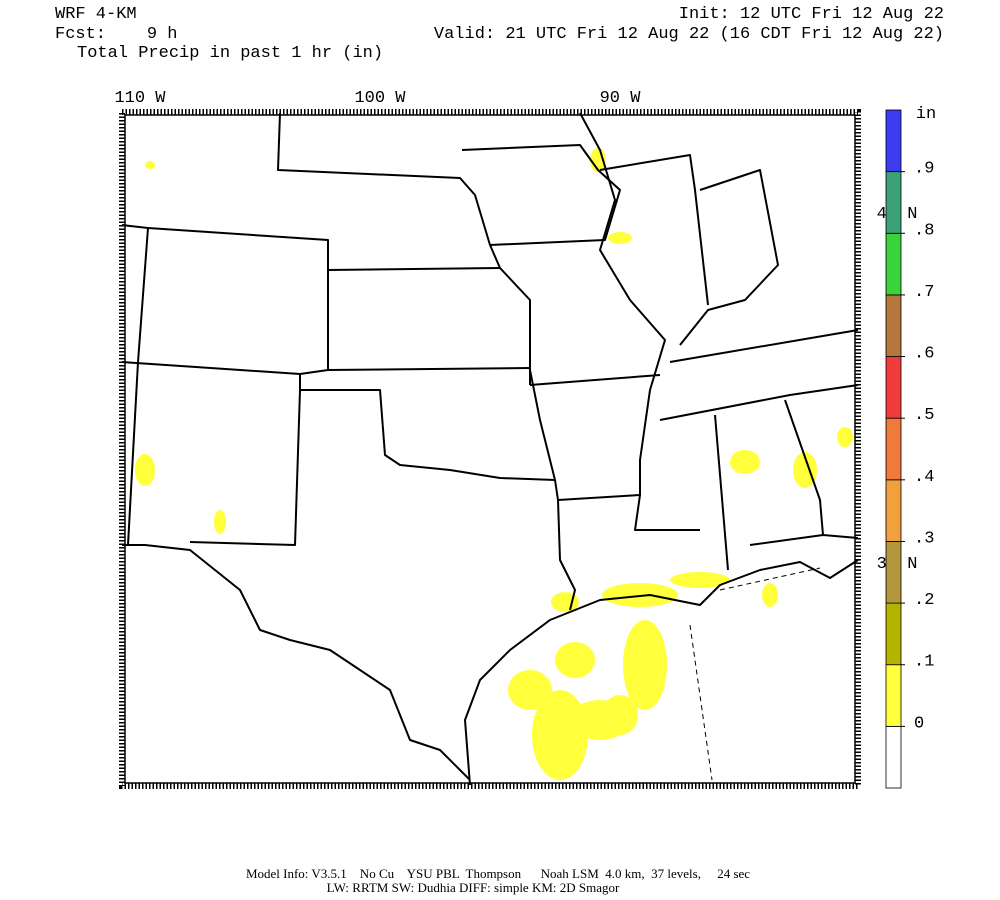 The height and width of the screenshot is (900, 1000). I want to click on lon-label: 100 W, so click(380, 98).